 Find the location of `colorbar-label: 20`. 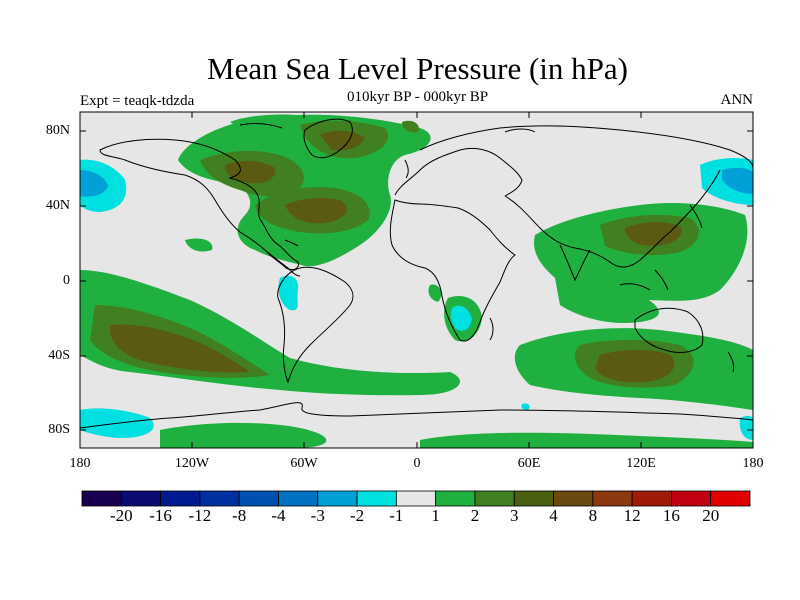

colorbar-label: 20 is located at coordinates (711, 515).